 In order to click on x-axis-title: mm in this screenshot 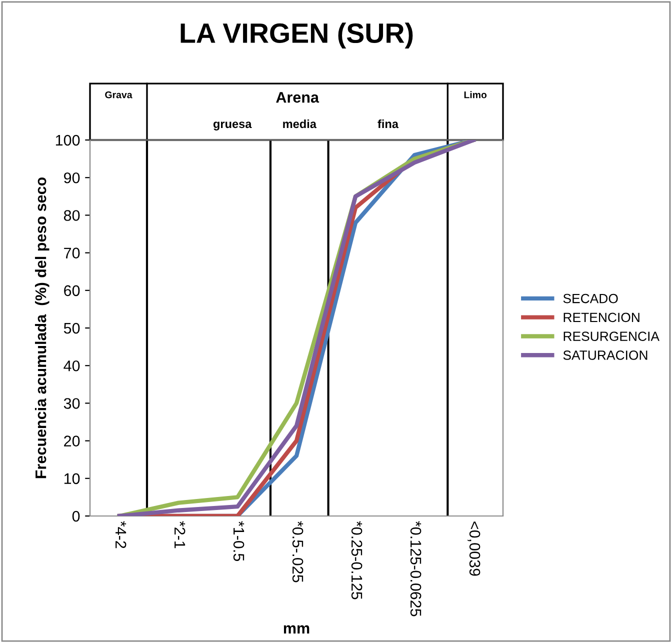, I will do `click(297, 629)`.